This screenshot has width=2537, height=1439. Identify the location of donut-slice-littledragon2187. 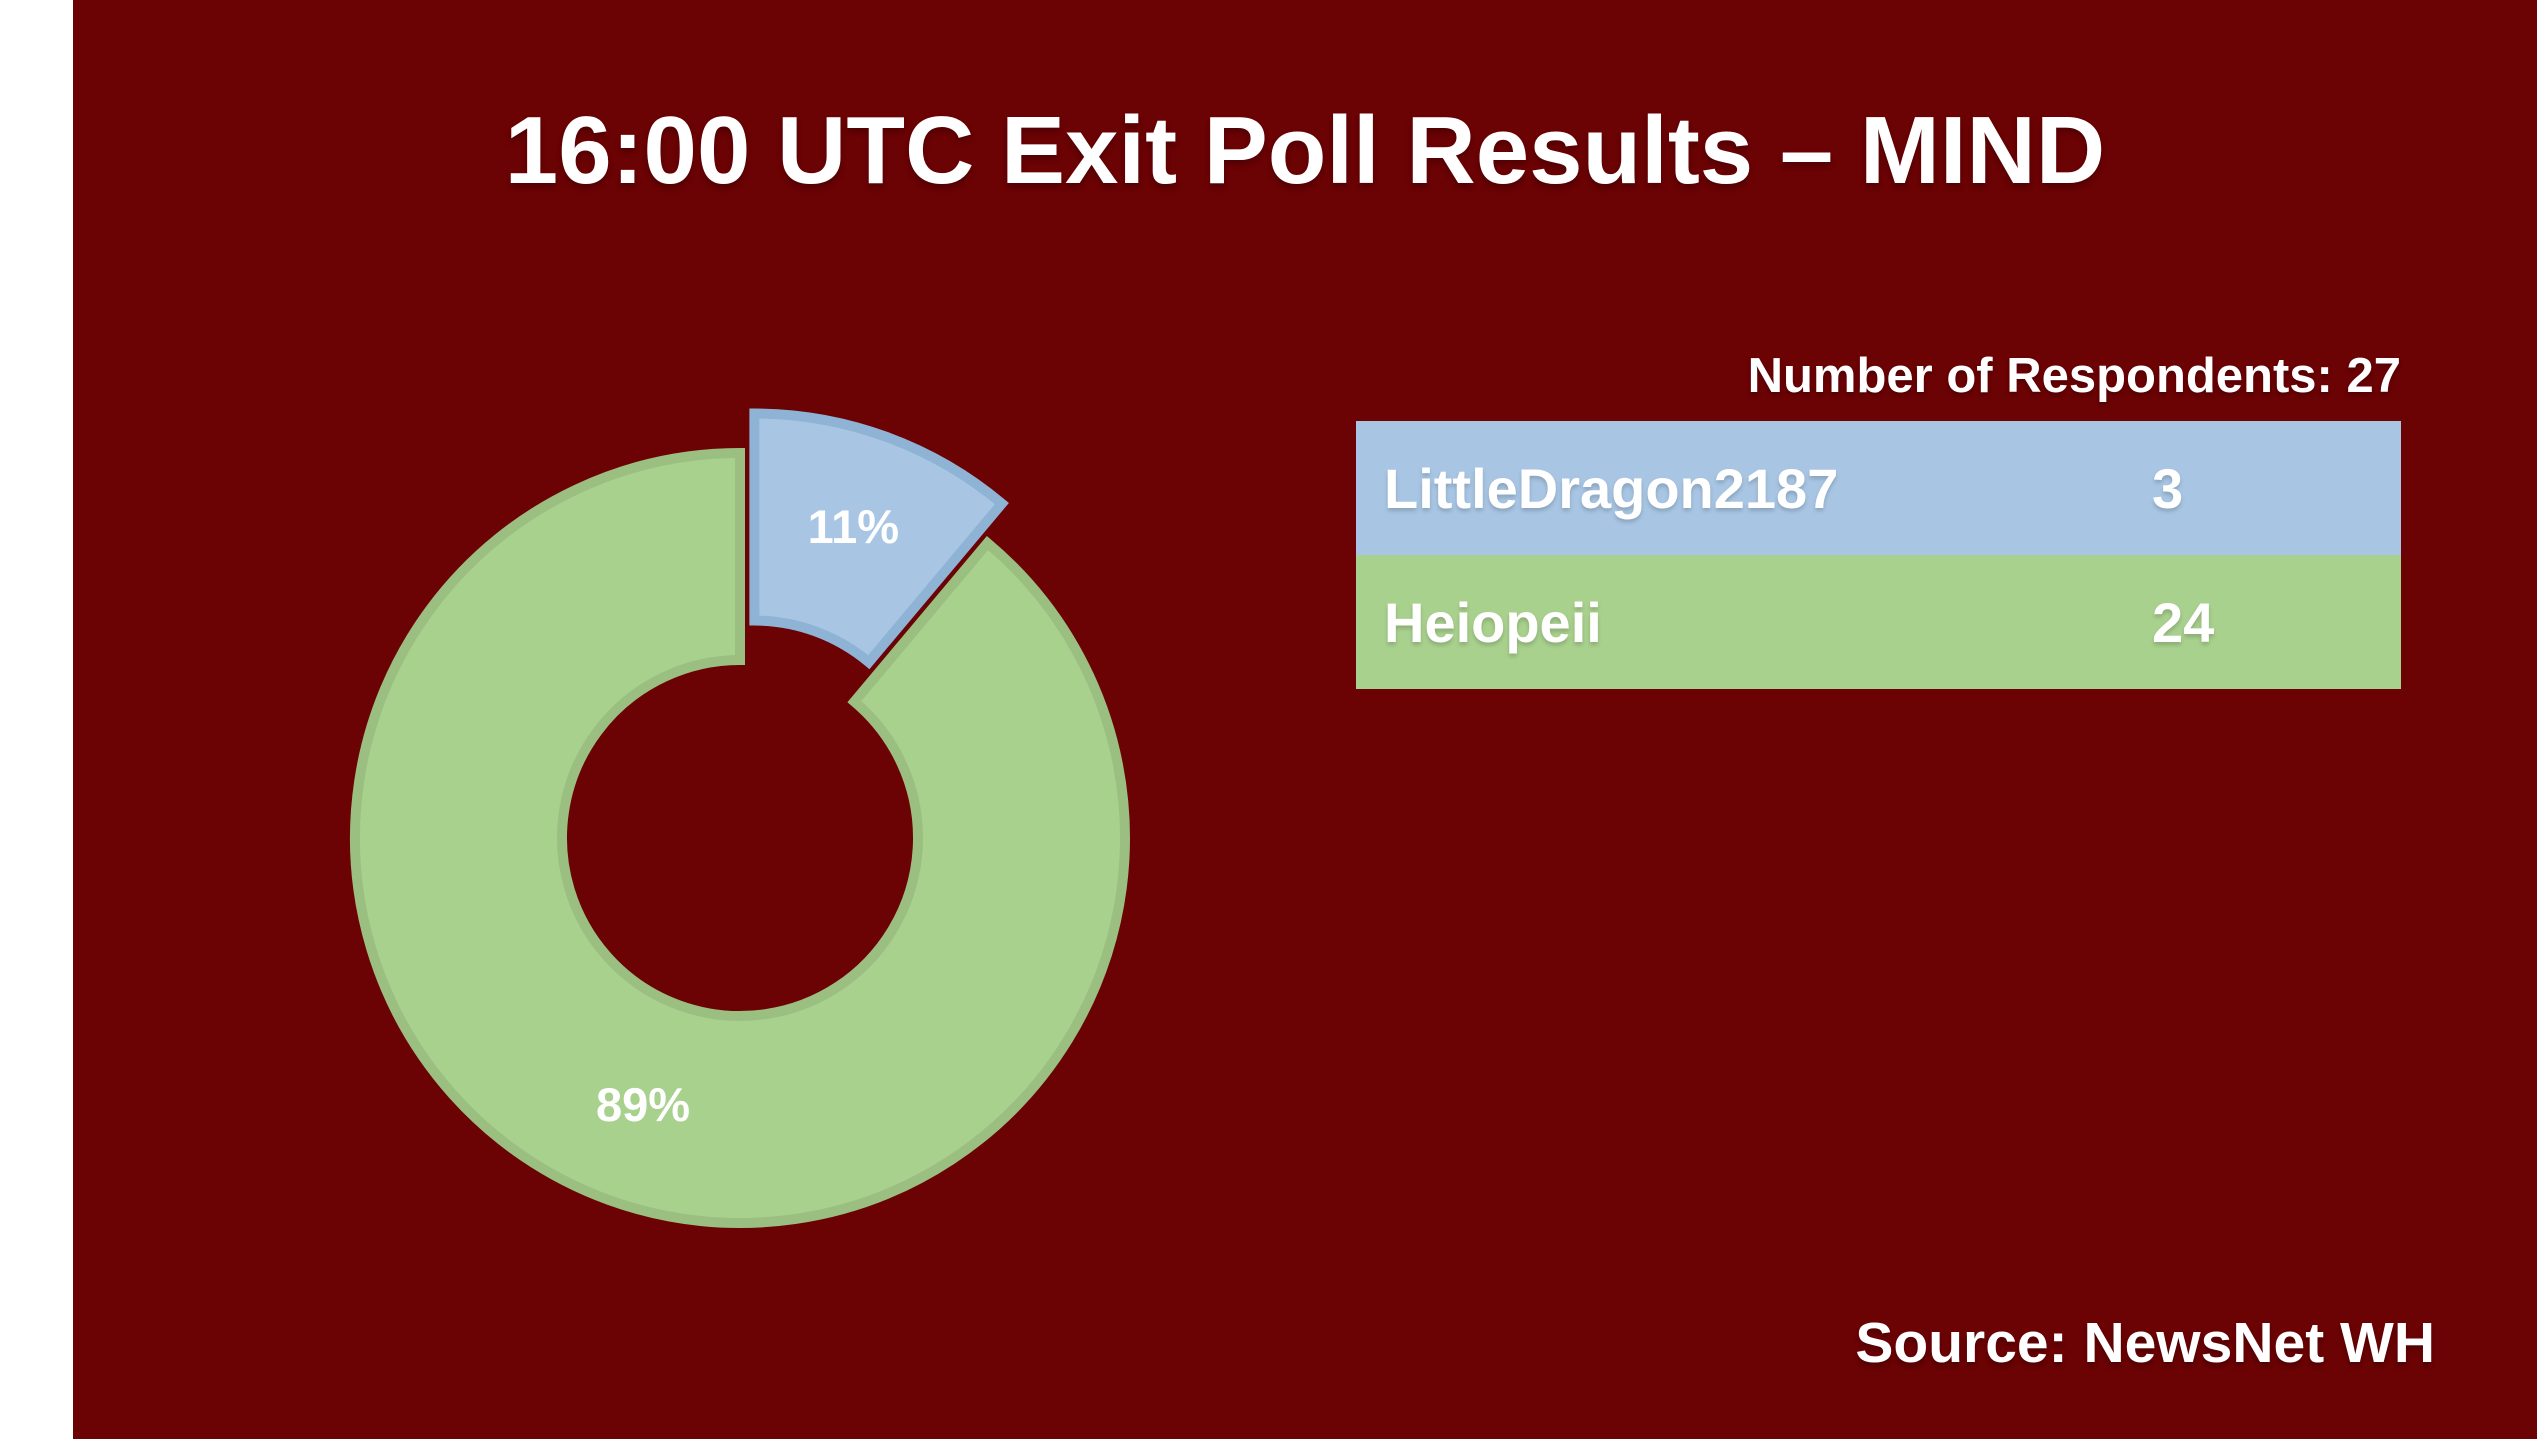
(879, 539).